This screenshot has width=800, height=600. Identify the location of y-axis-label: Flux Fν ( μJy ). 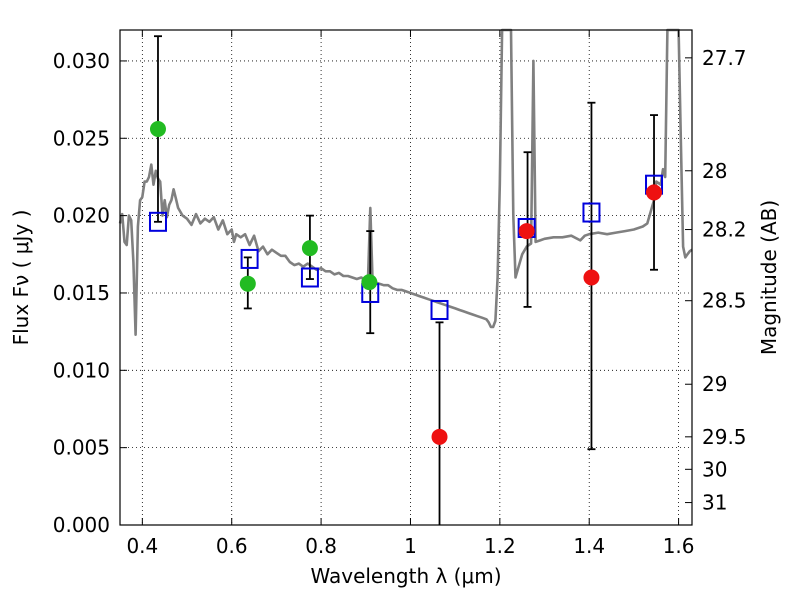
(21, 278).